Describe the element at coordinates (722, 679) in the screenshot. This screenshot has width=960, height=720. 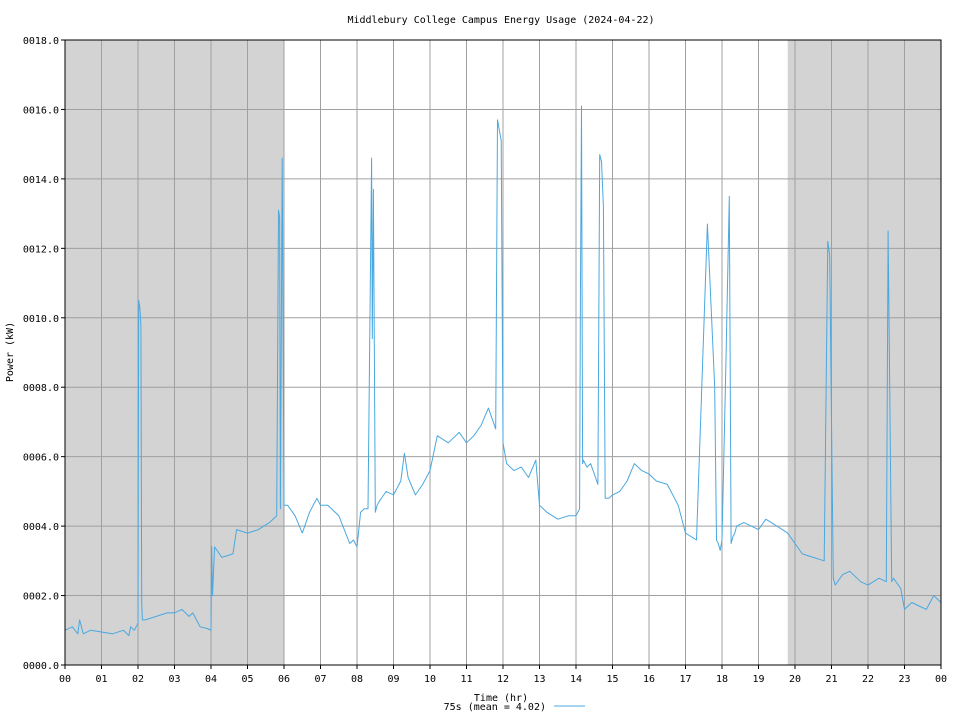
I see `x-tick-label: 18` at that location.